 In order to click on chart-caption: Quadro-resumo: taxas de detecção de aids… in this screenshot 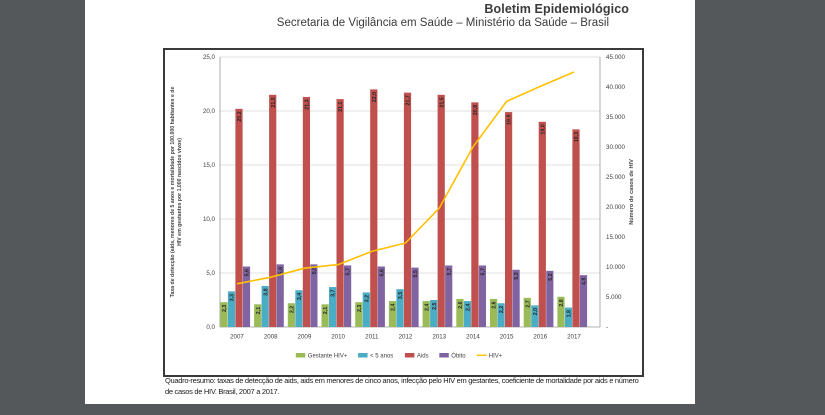, I will do `click(402, 386)`.